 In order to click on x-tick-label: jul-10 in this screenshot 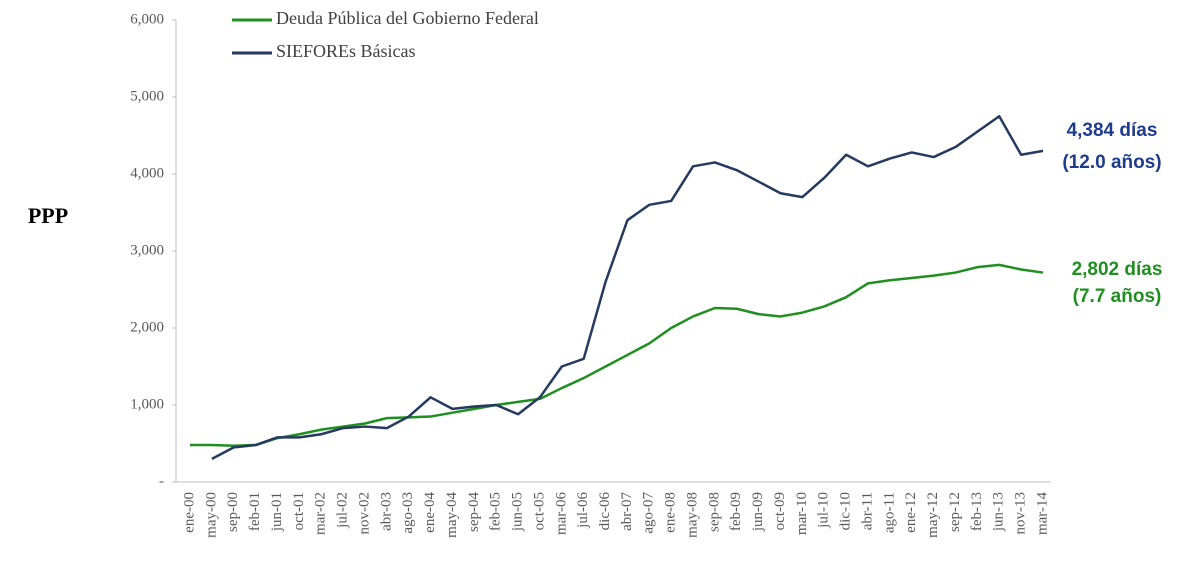, I will do `click(824, 510)`.